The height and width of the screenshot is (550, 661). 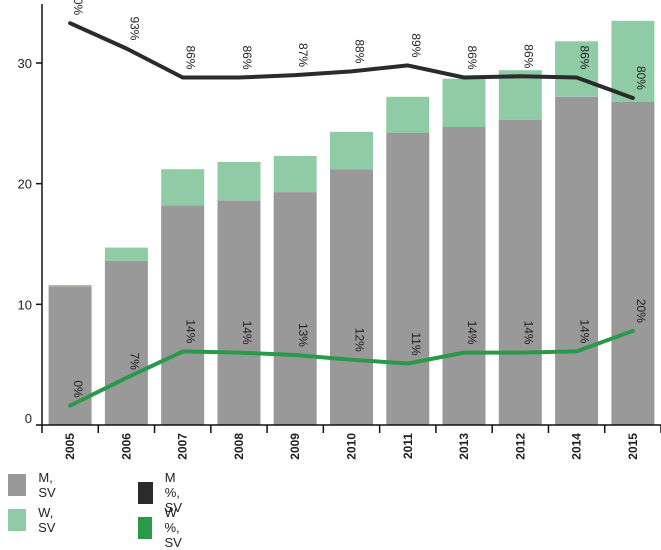 What do you see at coordinates (464, 446) in the screenshot?
I see `x-tick-label-2013: 2013` at bounding box center [464, 446].